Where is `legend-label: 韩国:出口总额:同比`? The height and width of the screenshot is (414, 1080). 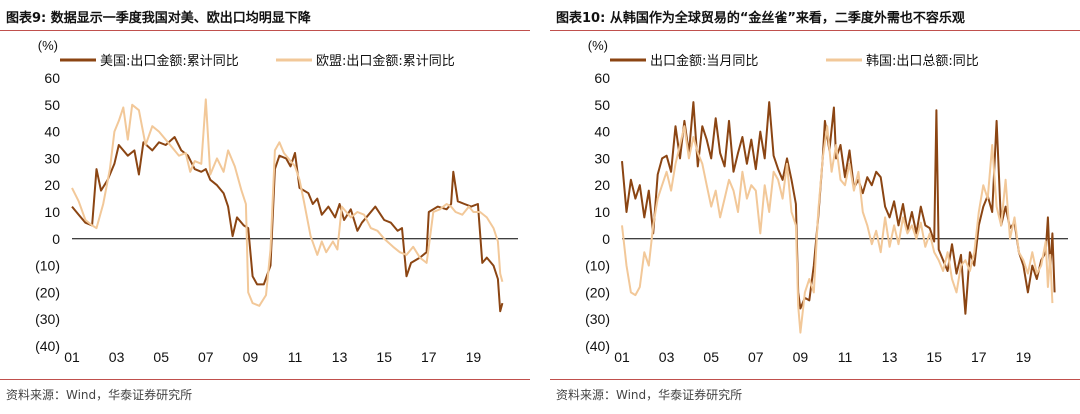 legend-label: 韩国:出口总额:同比 is located at coordinates (922, 61).